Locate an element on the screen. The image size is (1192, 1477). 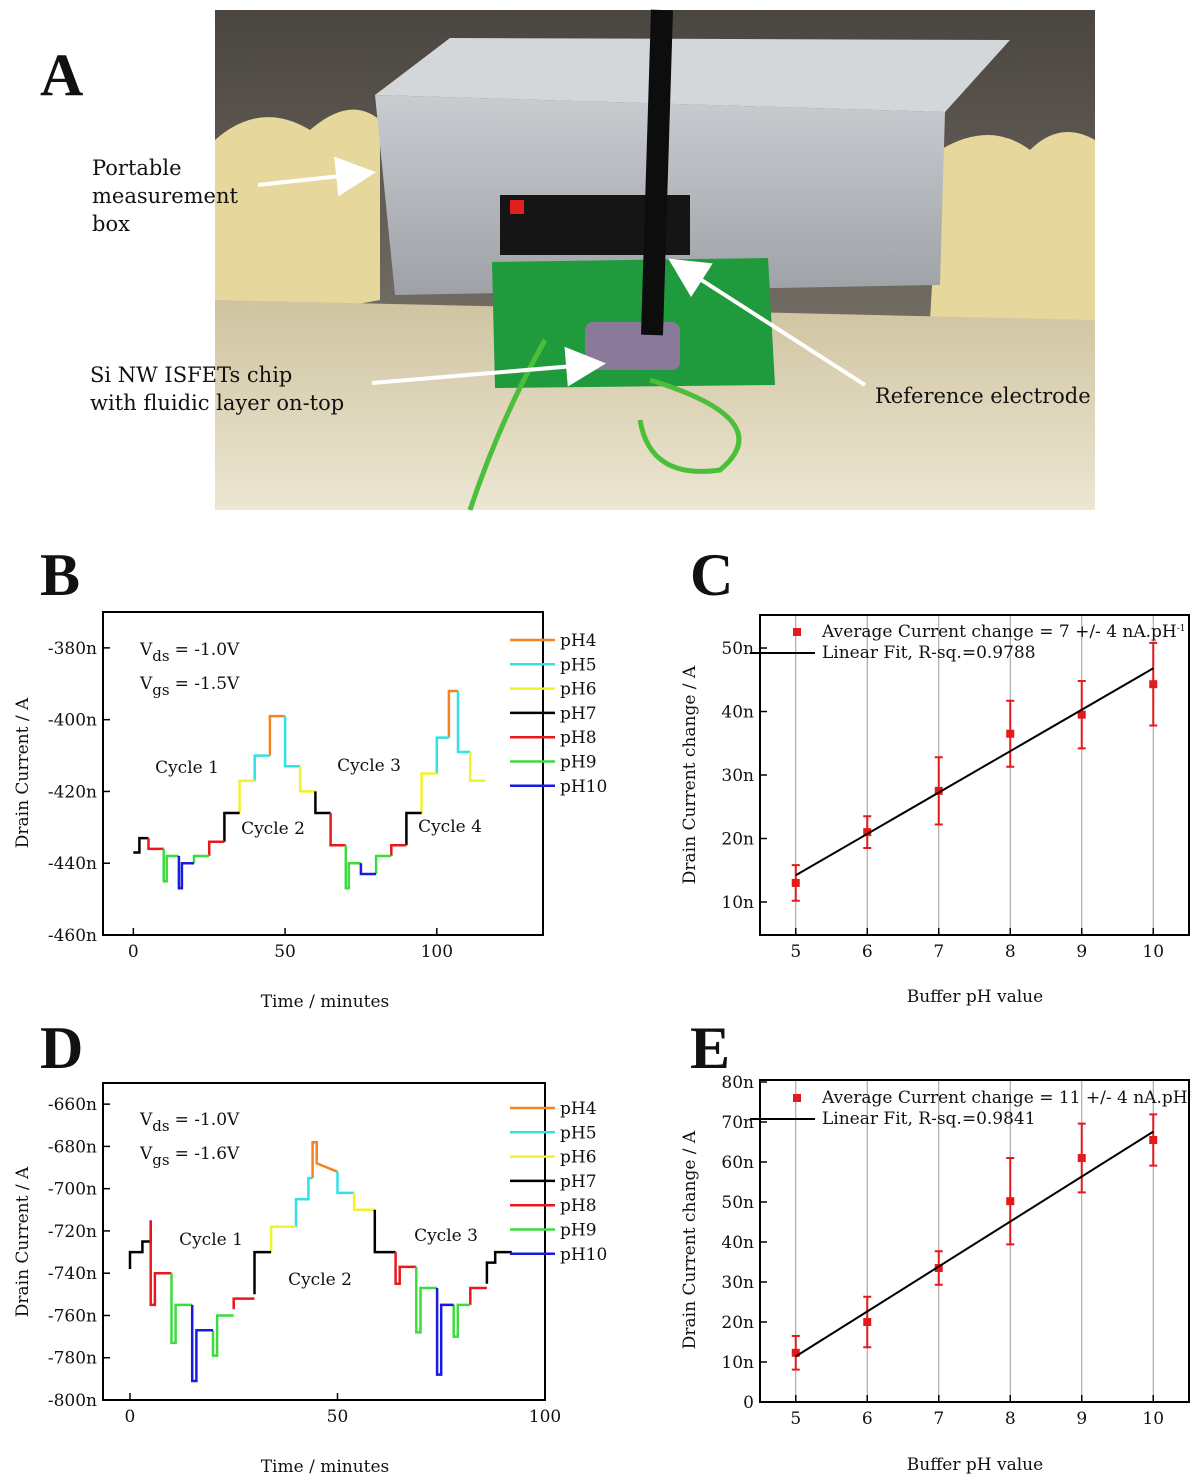
legend-label: pH5 is located at coordinates (578, 1133).